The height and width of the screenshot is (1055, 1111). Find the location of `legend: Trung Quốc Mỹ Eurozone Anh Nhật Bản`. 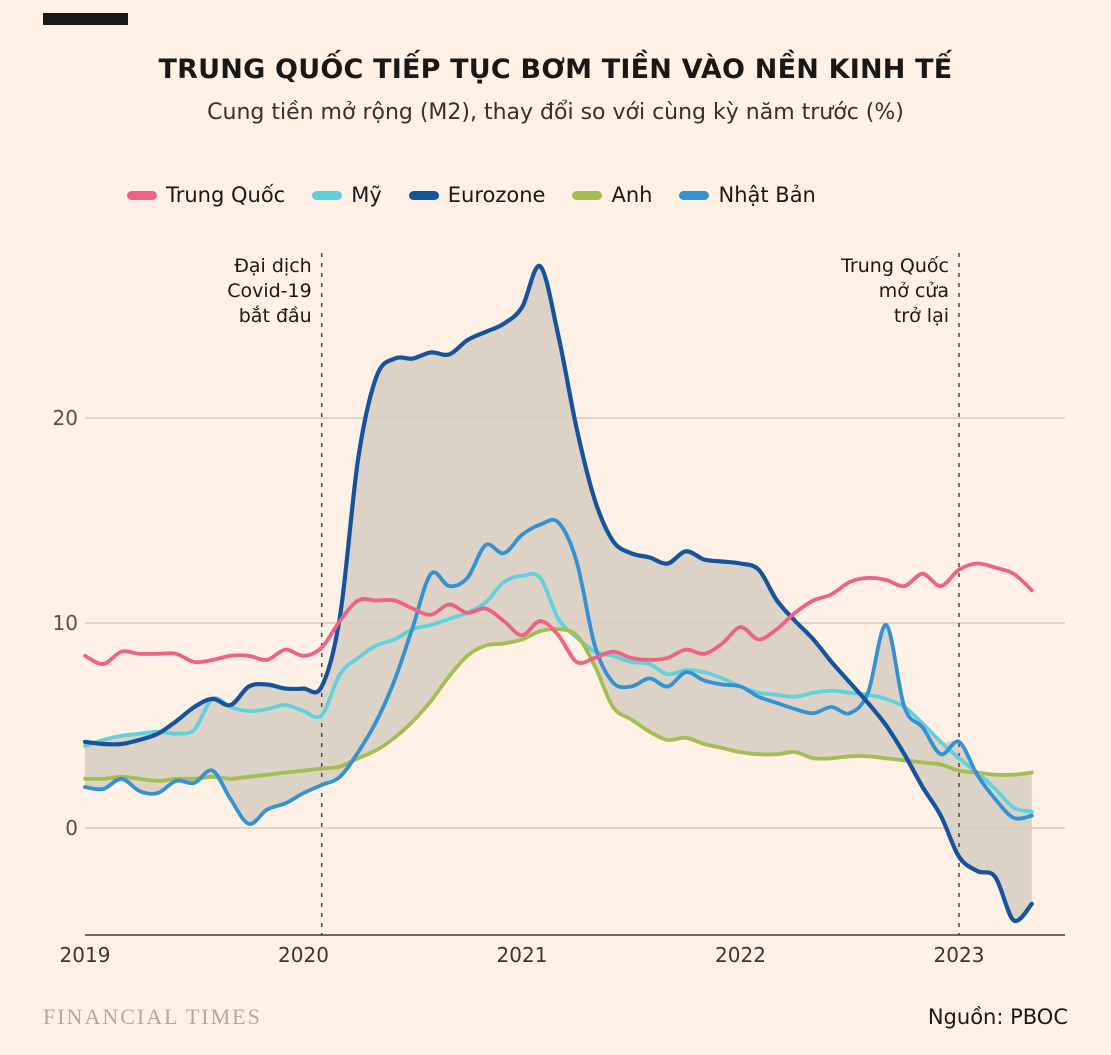

legend: Trung Quốc Mỹ Eurozone Anh Nhật Bản is located at coordinates (471, 195).